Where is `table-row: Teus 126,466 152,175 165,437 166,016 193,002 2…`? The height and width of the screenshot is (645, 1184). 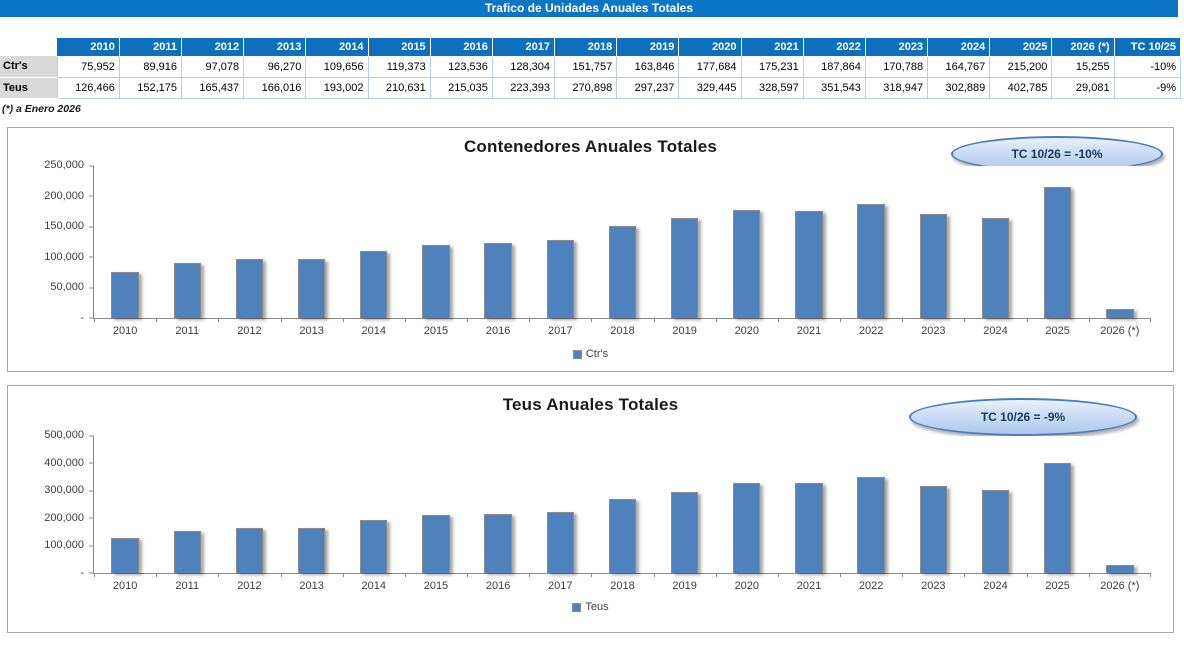 table-row: Teus 126,466 152,175 165,437 166,016 193,002 2… is located at coordinates (591, 87).